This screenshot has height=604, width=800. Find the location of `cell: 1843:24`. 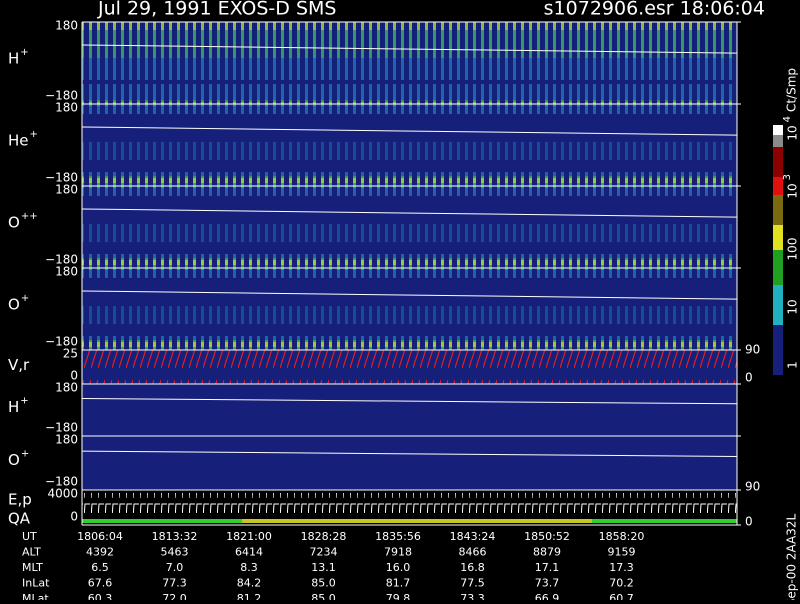

cell: 1843:24 is located at coordinates (473, 536).